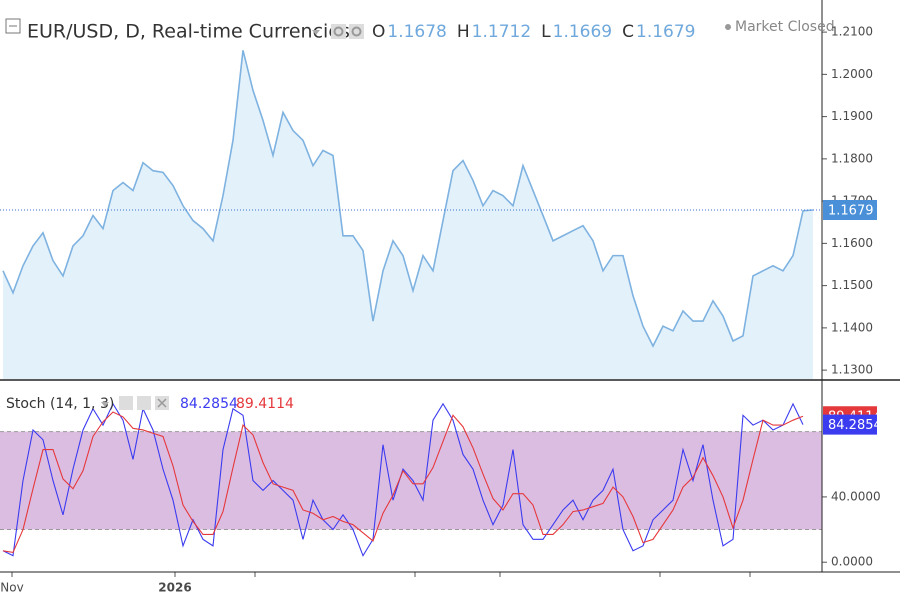  What do you see at coordinates (546, 32) in the screenshot?
I see `ohlc-key: L` at bounding box center [546, 32].